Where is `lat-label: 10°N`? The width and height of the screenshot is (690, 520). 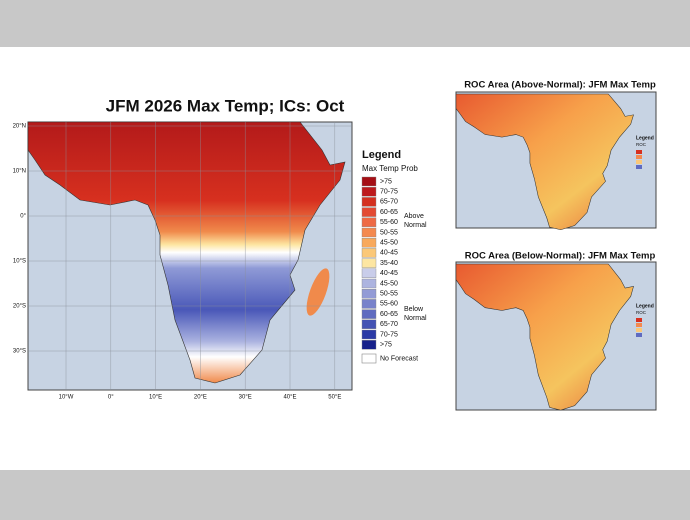 lat-label: 10°N is located at coordinates (19, 172).